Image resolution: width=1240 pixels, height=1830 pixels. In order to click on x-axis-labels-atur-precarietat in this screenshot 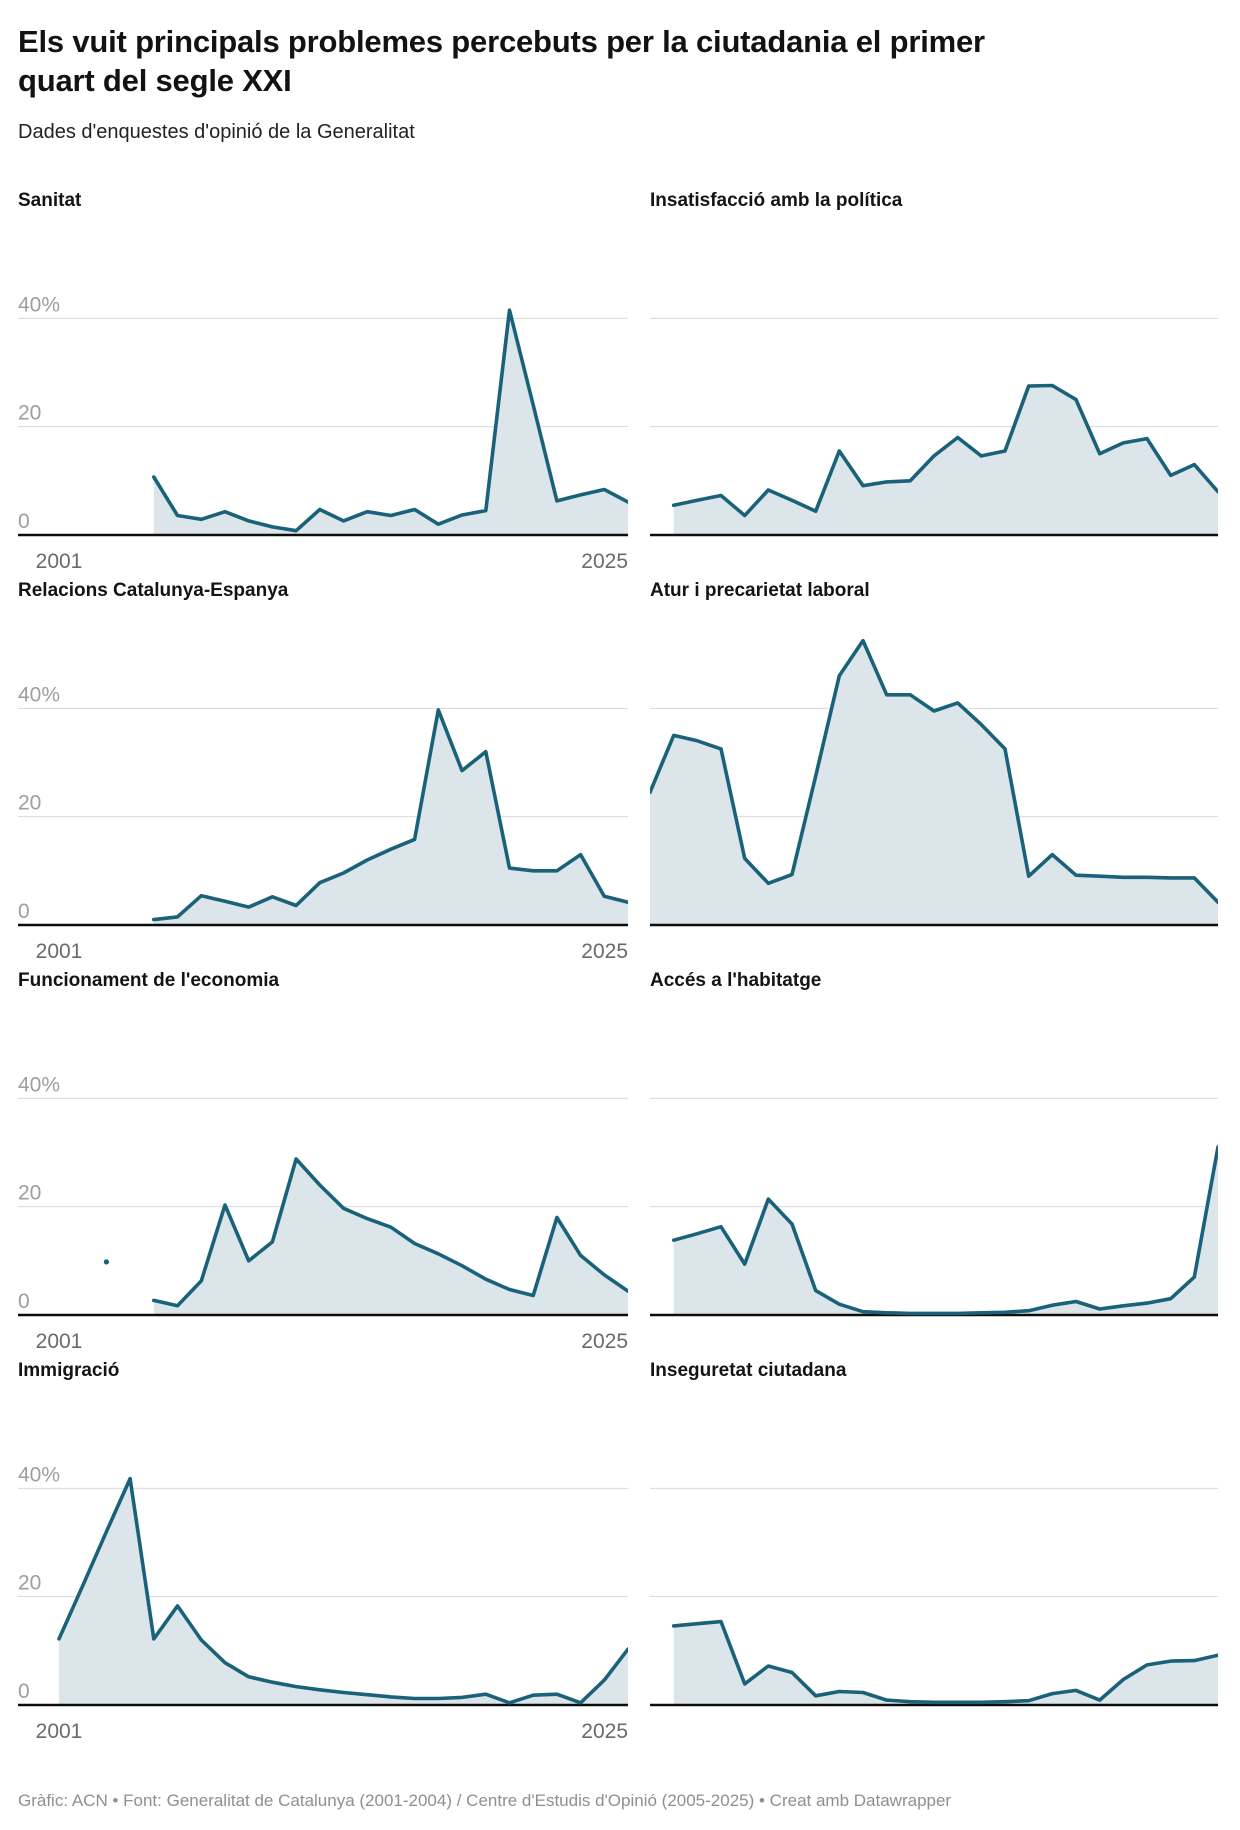, I will do `click(934, 951)`.